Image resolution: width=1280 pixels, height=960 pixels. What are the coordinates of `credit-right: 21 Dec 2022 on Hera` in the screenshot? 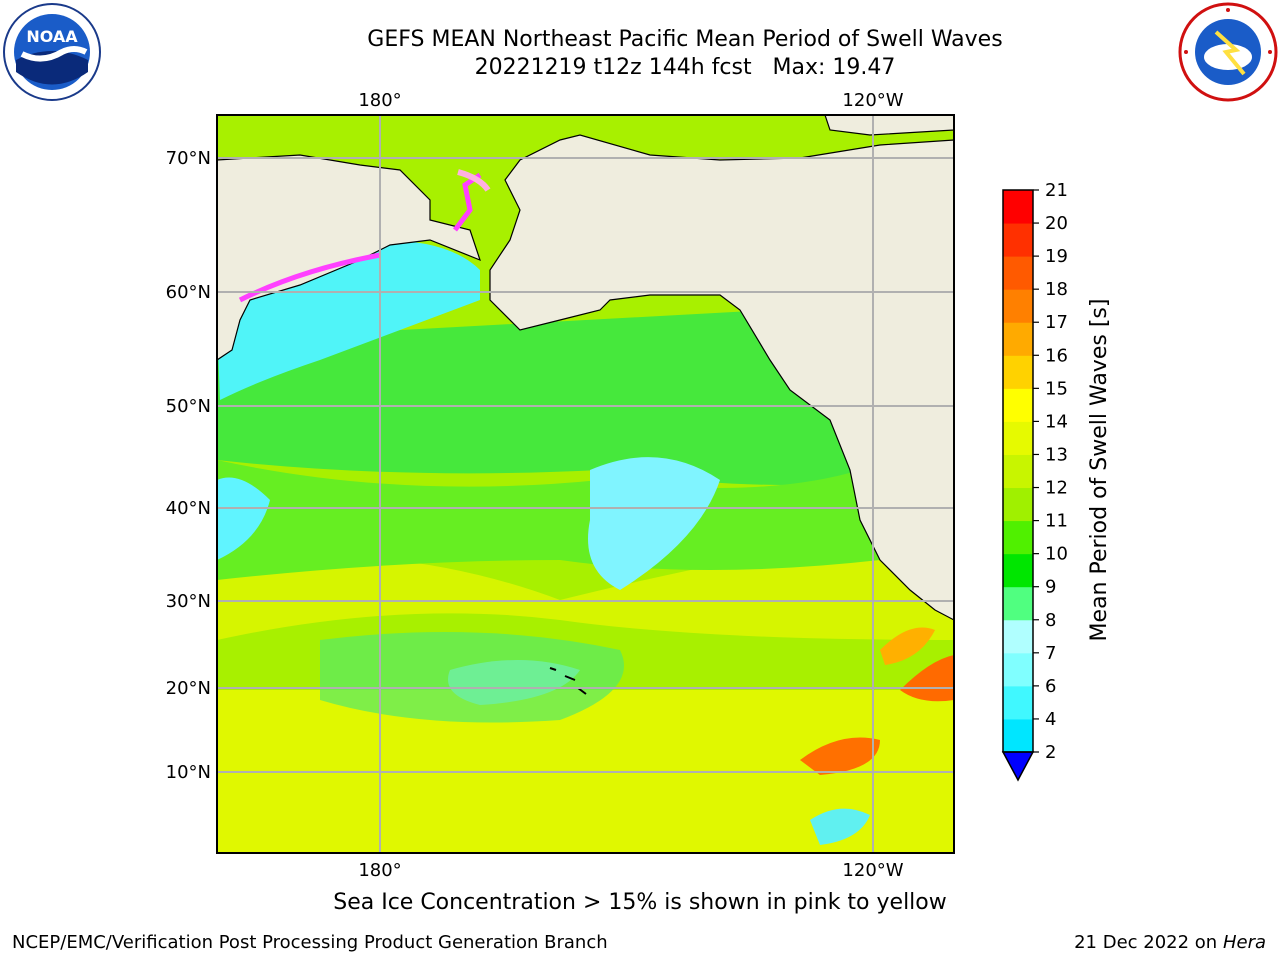 It's located at (1170, 942).